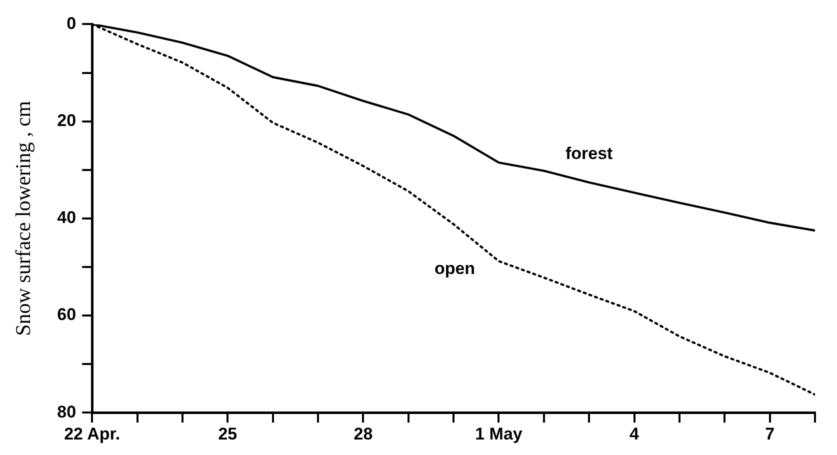 The width and height of the screenshot is (837, 455). I want to click on x-tick-label: 1 May, so click(499, 434).